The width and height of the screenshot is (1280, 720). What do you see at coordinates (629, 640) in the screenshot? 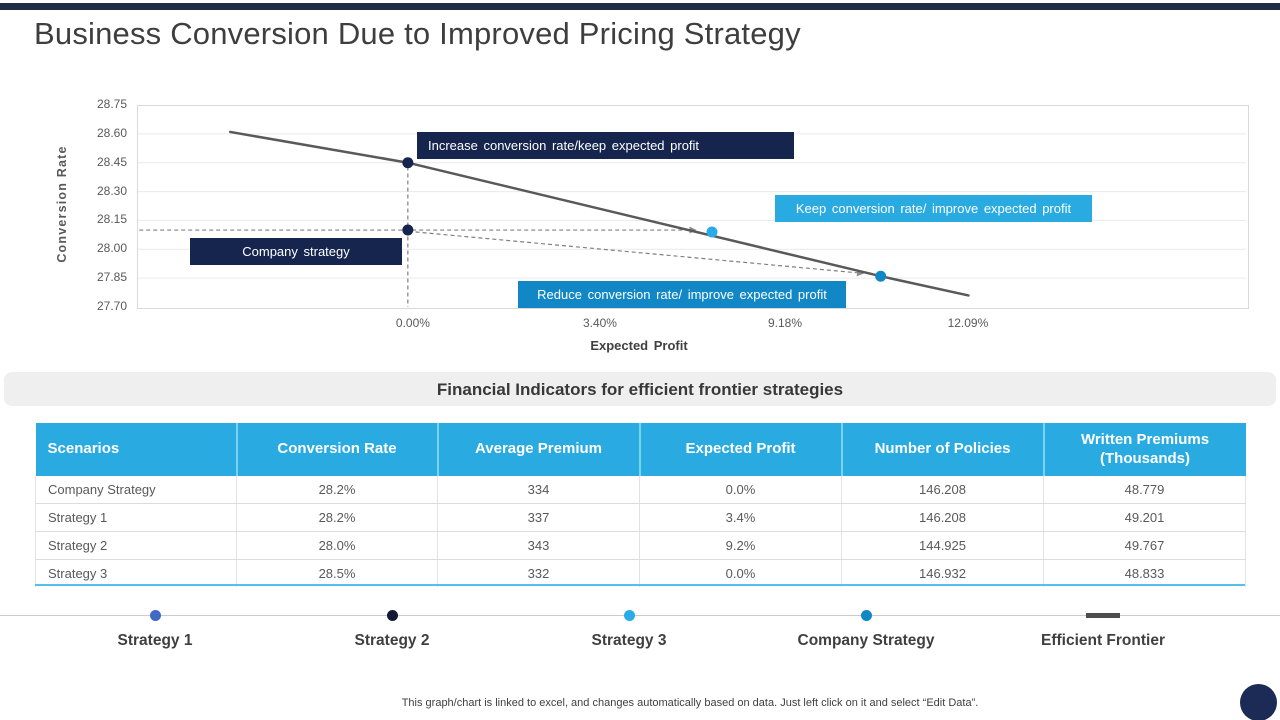
I see `legend-label: Strategy 3` at bounding box center [629, 640].